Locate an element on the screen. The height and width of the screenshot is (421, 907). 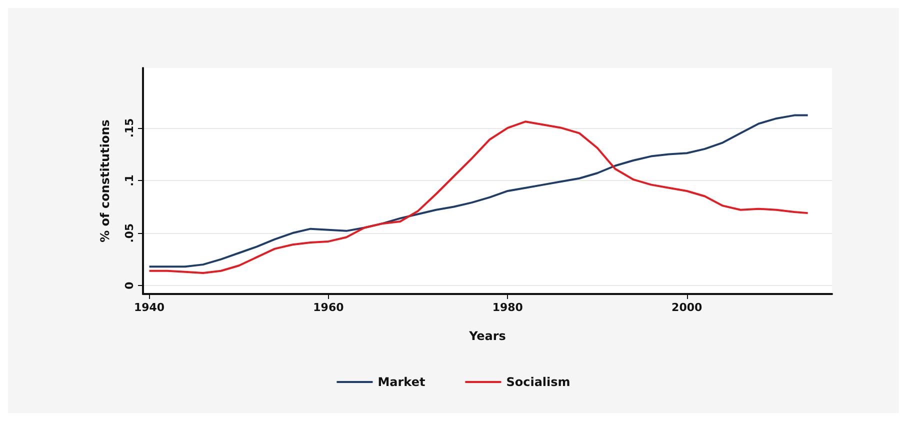
legend-label: Market is located at coordinates (402, 382).